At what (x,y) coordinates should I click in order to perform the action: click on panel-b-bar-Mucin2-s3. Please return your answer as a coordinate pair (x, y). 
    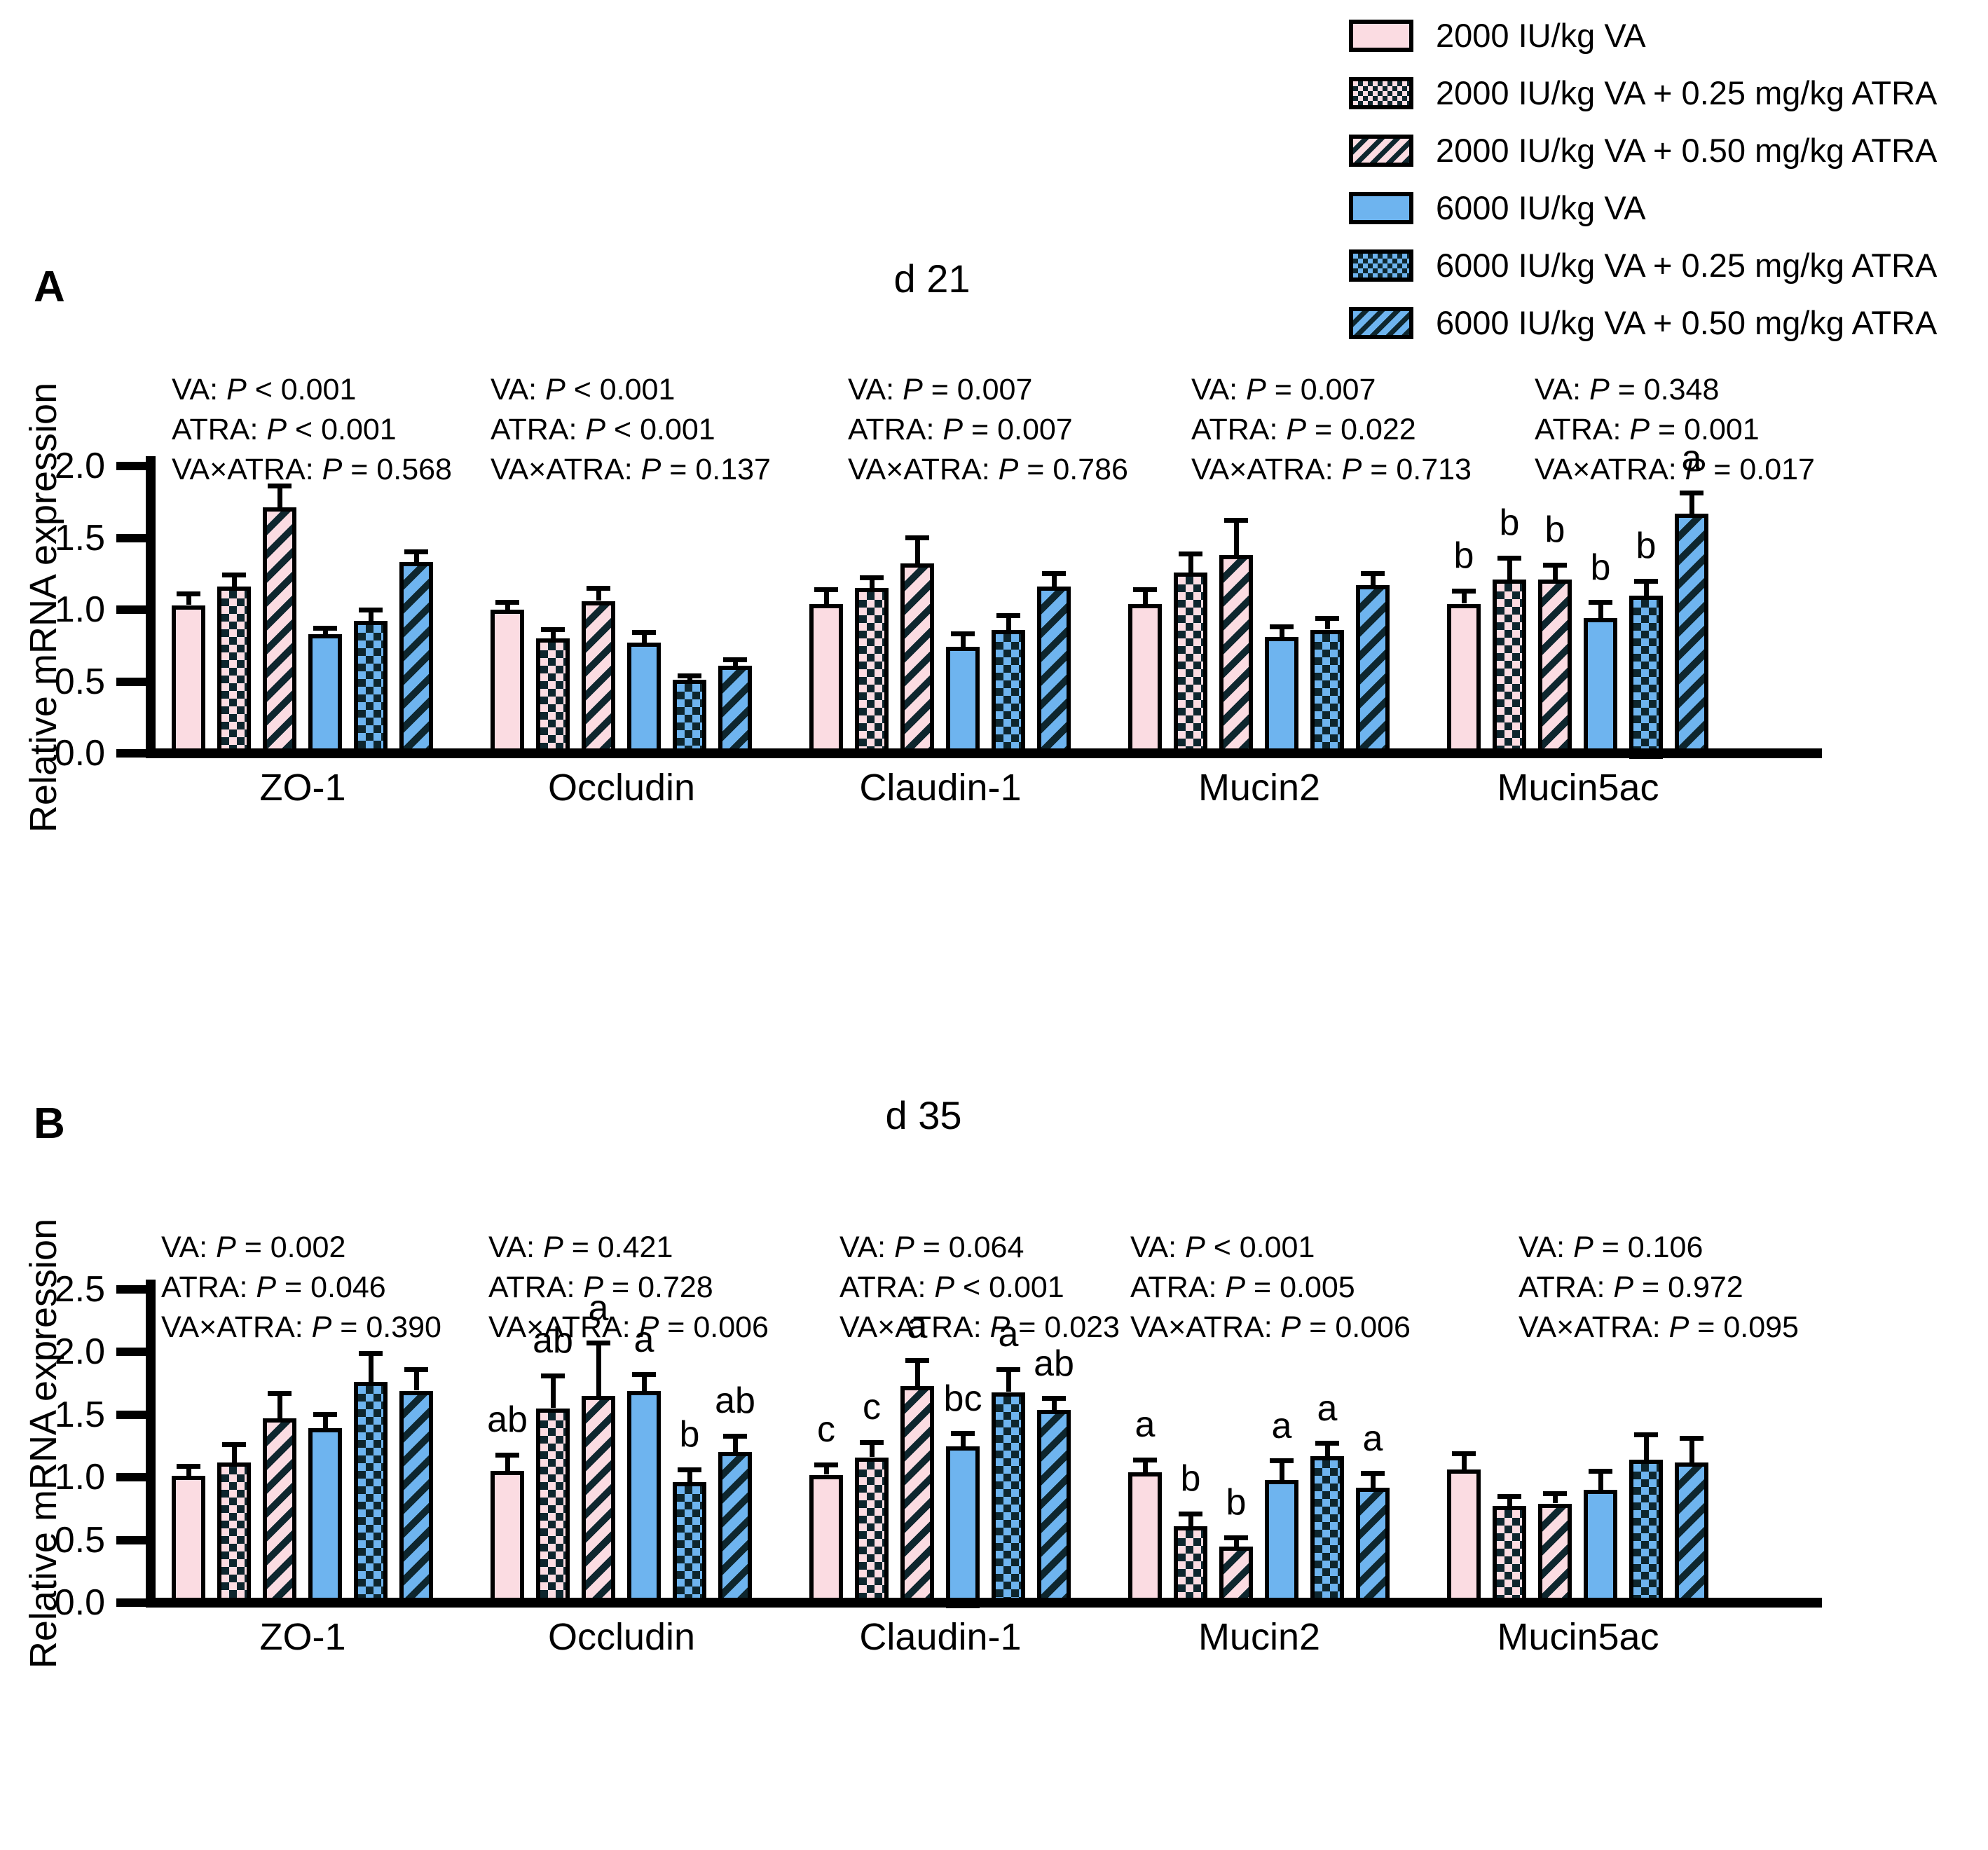
    Looking at the image, I should click on (1236, 1578).